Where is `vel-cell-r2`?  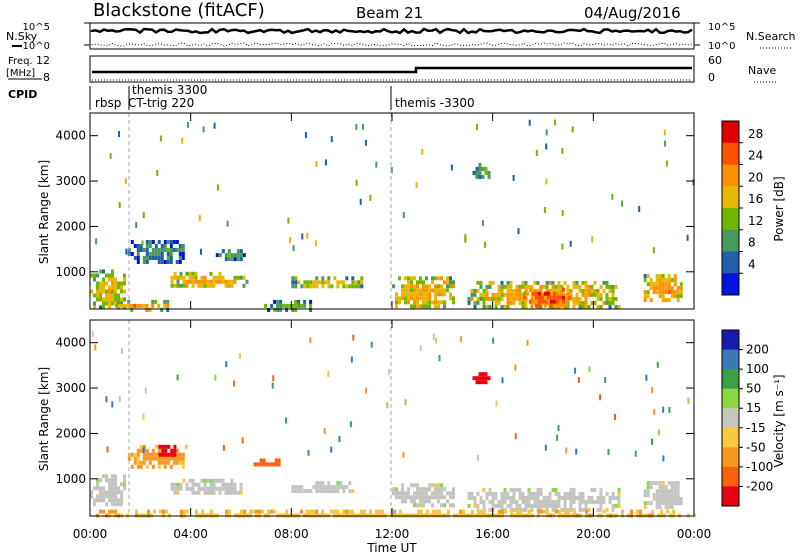
vel-cell-r2 is located at coordinates (169, 454).